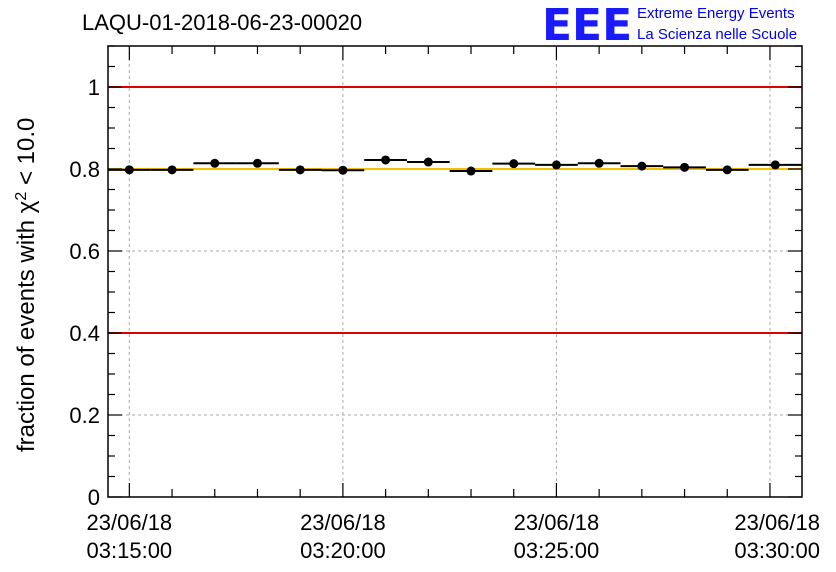 The height and width of the screenshot is (572, 836). What do you see at coordinates (94, 497) in the screenshot?
I see `y-tick-label: 0` at bounding box center [94, 497].